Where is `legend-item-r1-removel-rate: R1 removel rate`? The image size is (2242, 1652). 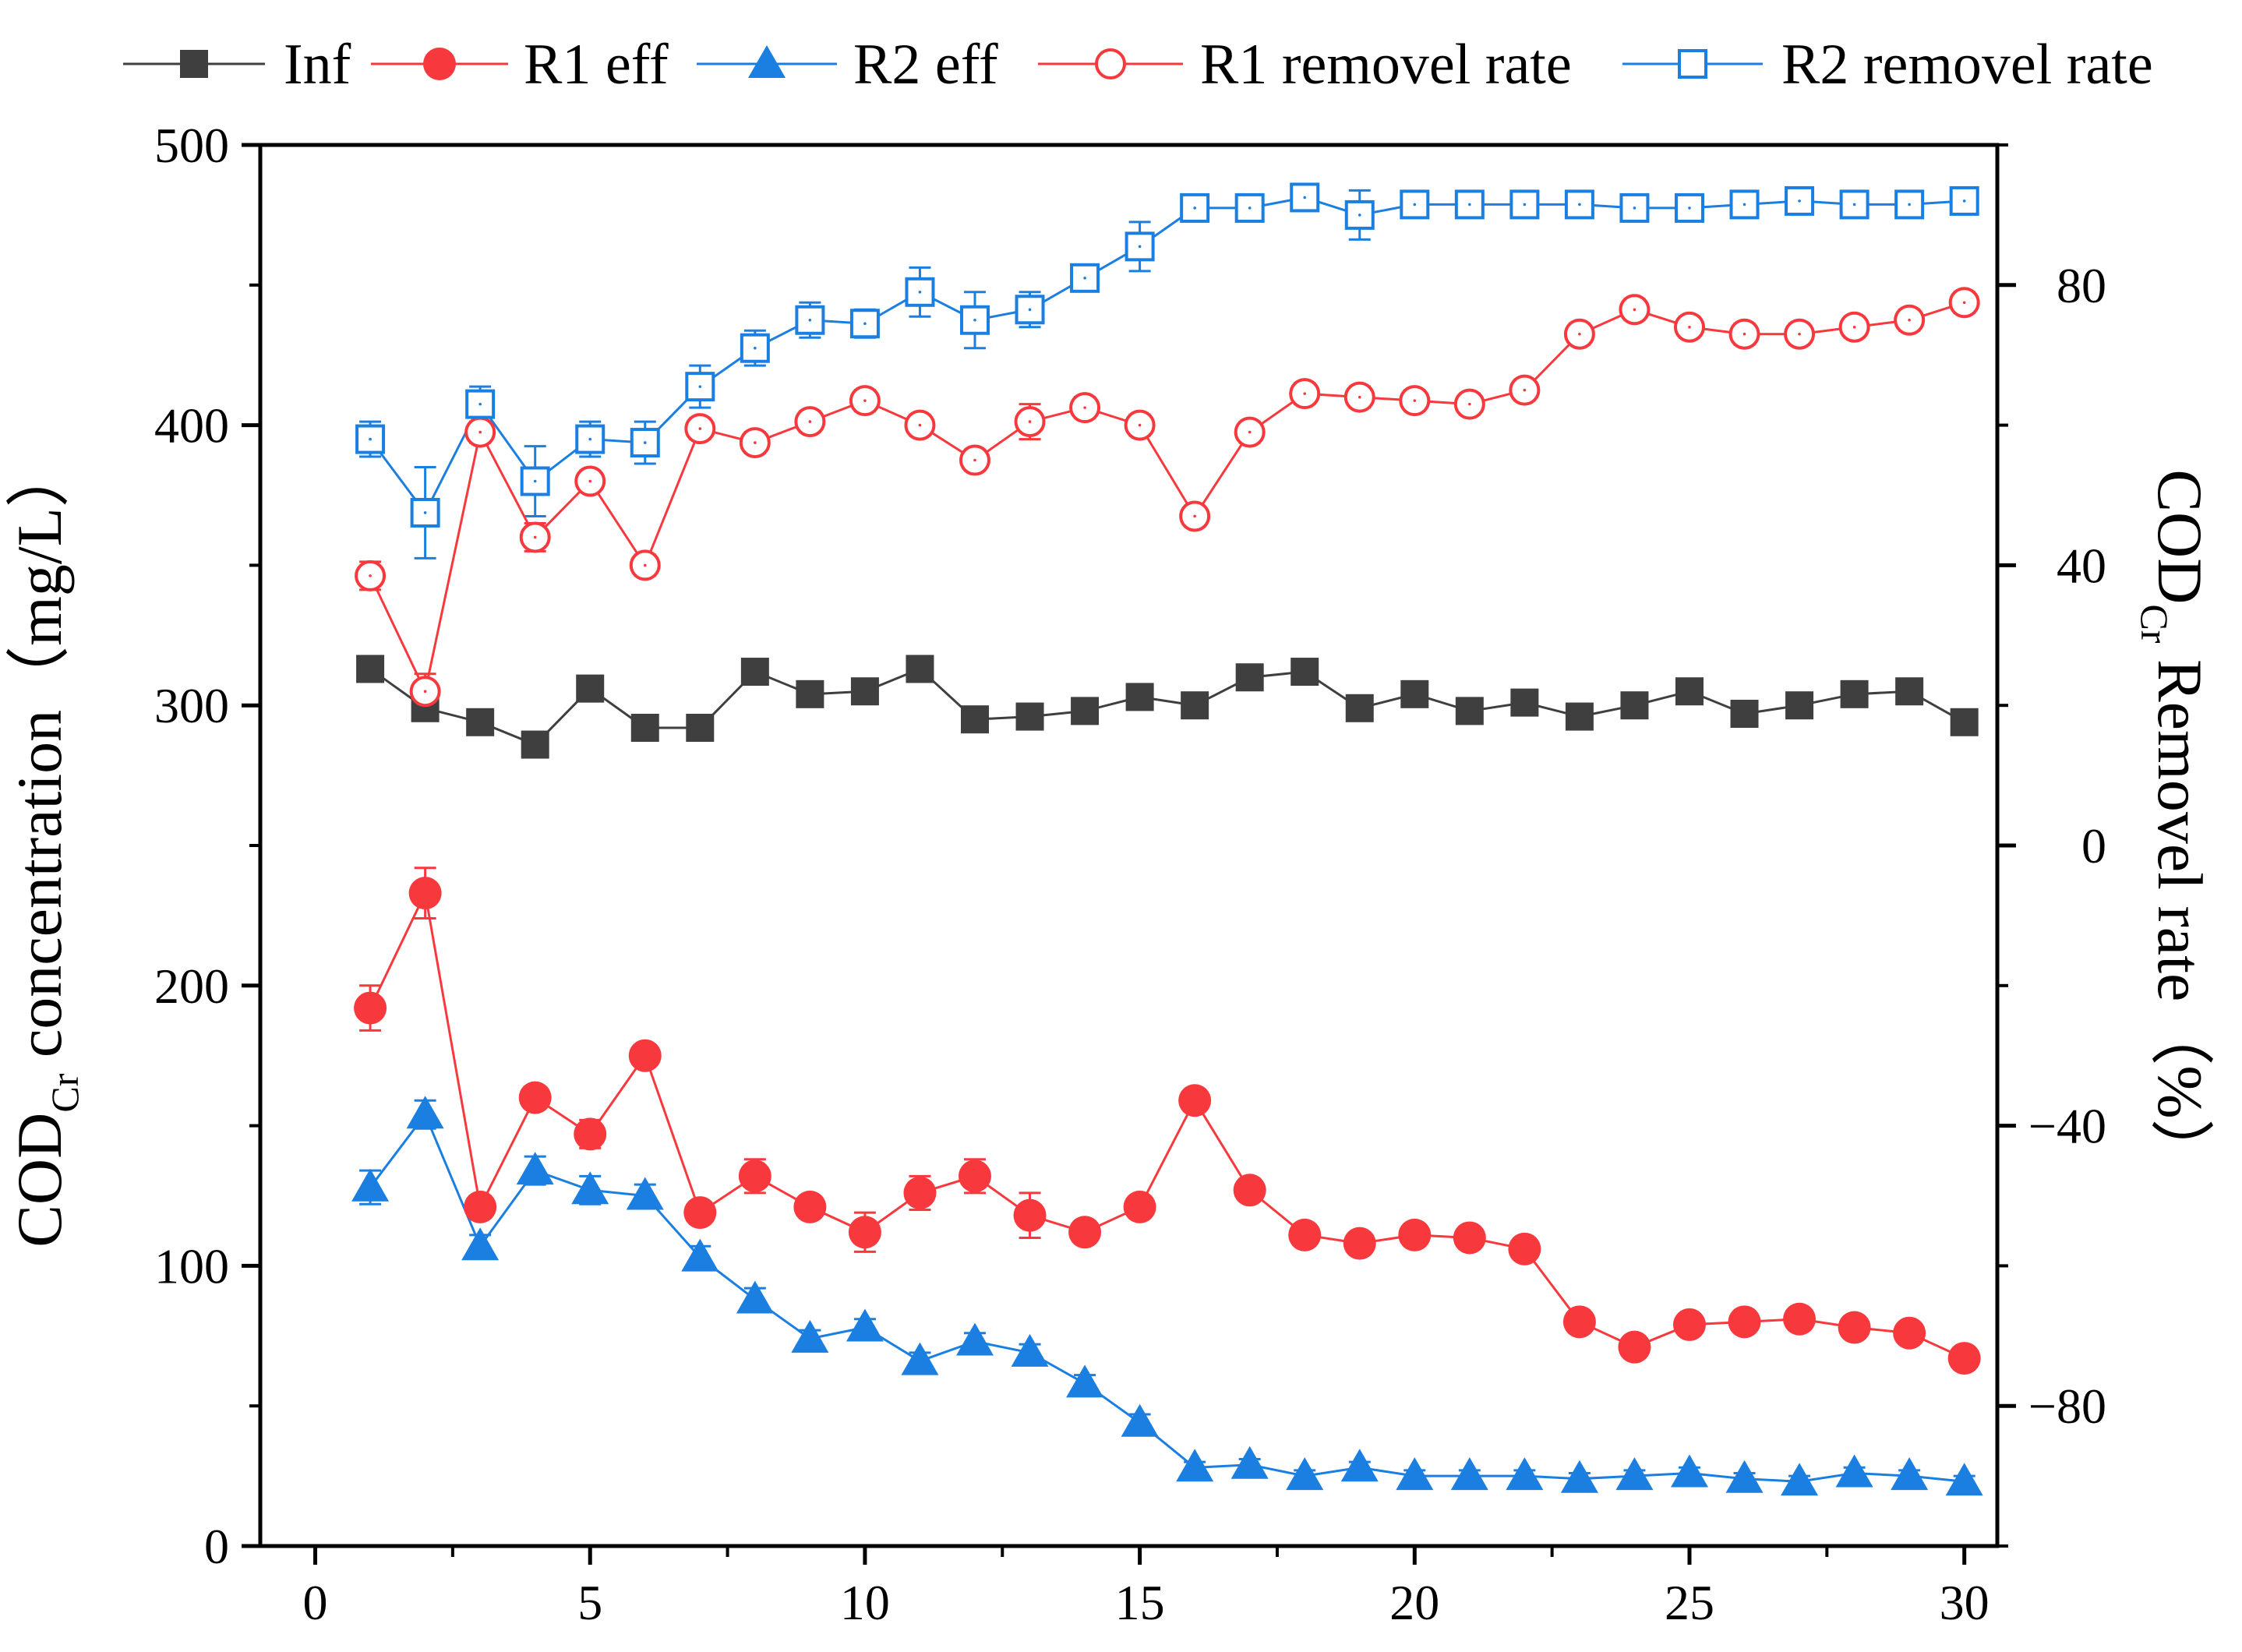 legend-item-r1-removel-rate: R1 removel rate is located at coordinates (1305, 65).